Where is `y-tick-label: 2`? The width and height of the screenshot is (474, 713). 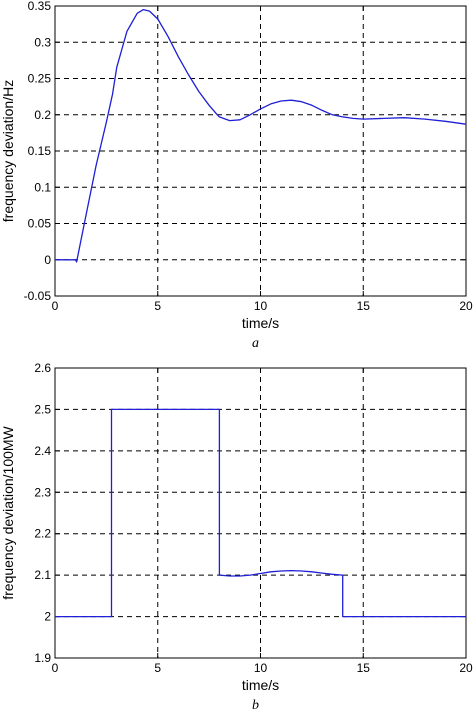 y-tick-label: 2 is located at coordinates (47, 617).